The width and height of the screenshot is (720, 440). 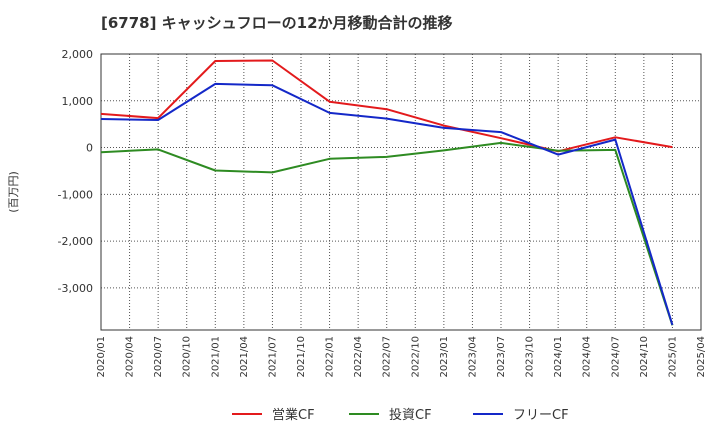 I want to click on legend-label: 営業CF, so click(x=293, y=415).